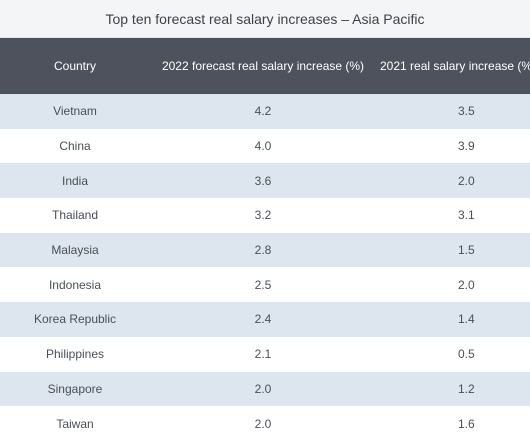  Describe the element at coordinates (466, 423) in the screenshot. I see `cell-2021-actual: 1.6` at that location.